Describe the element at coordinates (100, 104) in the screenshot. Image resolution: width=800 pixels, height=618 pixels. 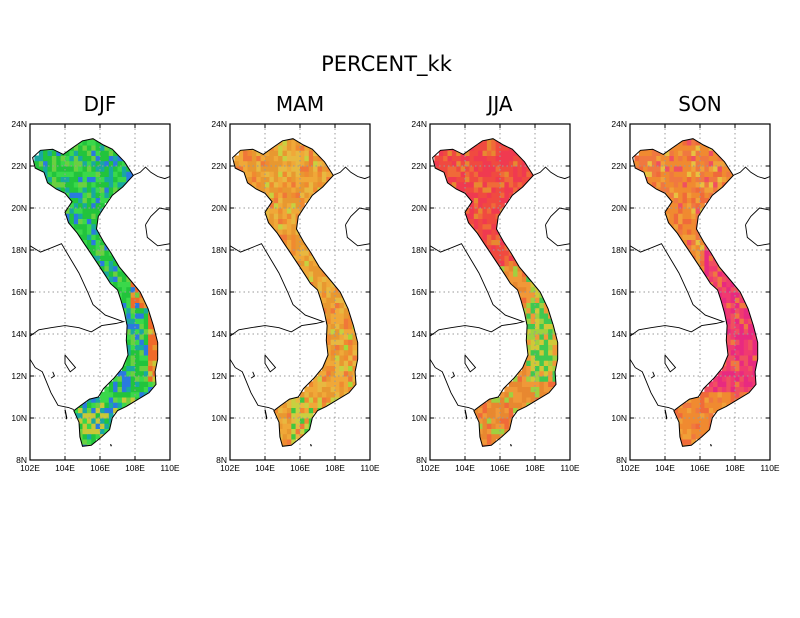
I see `season-label: DJF` at that location.